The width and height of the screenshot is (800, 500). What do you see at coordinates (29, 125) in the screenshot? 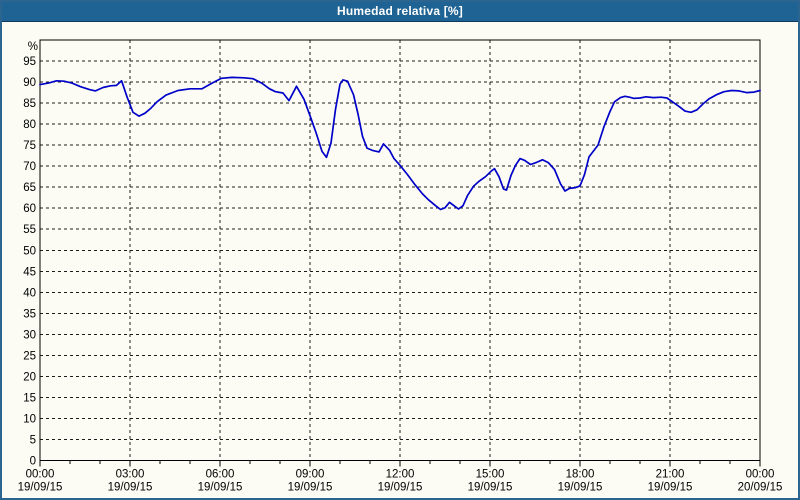
I see `y-tick-label: 80` at bounding box center [29, 125].